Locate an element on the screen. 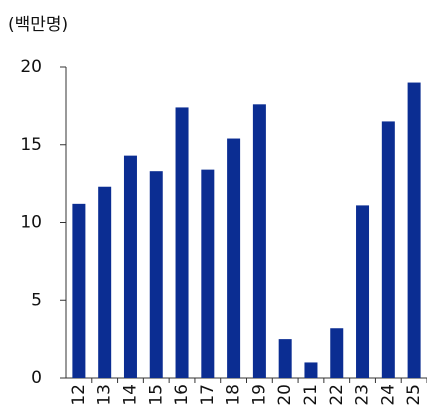 The image size is (427, 416). x-tick-label: 23 is located at coordinates (363, 395).